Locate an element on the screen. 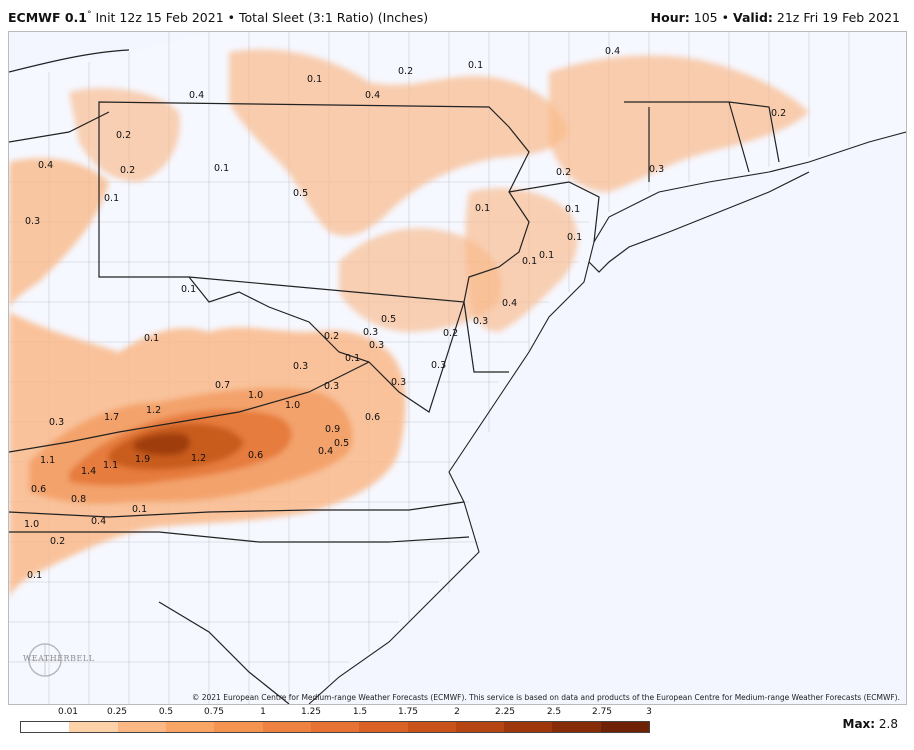 This screenshot has width=914, height=750. legend-tick: 1 is located at coordinates (263, 712).